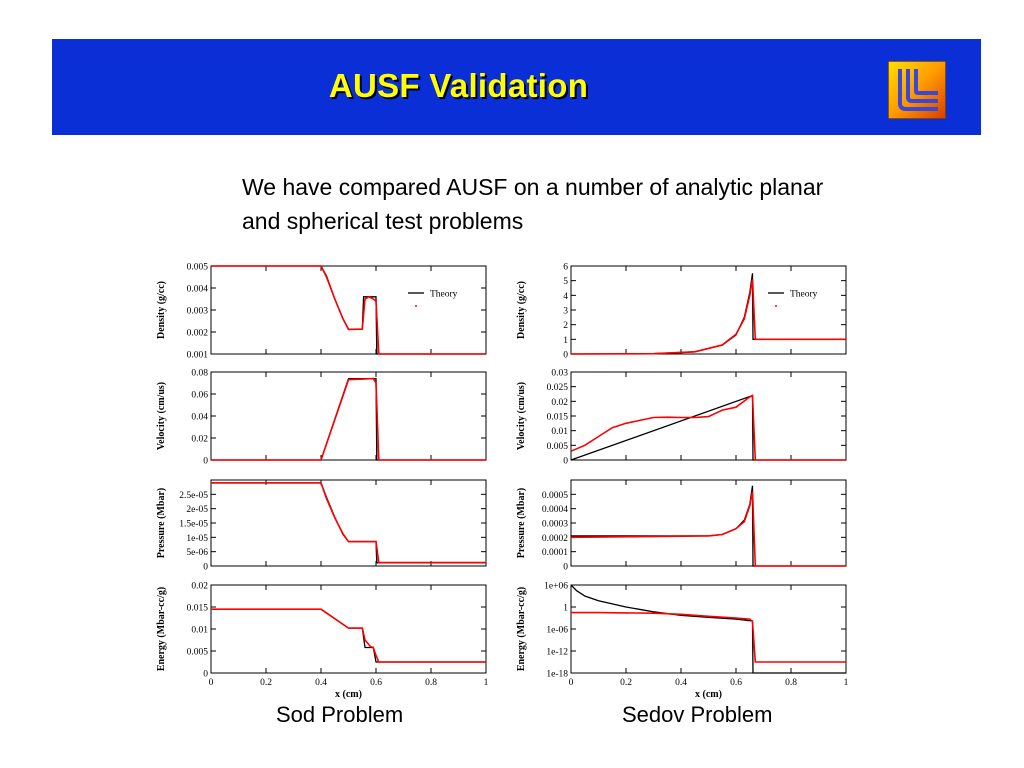 The width and height of the screenshot is (1024, 768). Describe the element at coordinates (708, 694) in the screenshot. I see `sedov-energy-xlabel: x (cm)` at that location.